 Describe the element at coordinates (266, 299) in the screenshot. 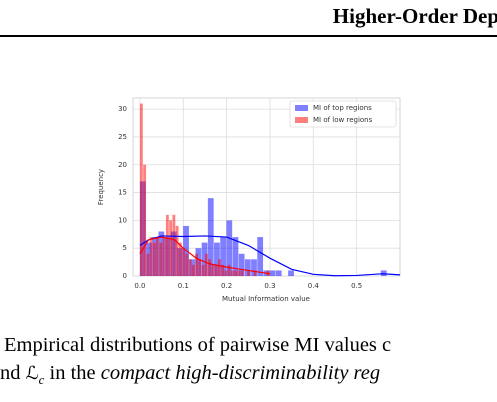

I see `x-axis-label: Mutual Information value` at that location.